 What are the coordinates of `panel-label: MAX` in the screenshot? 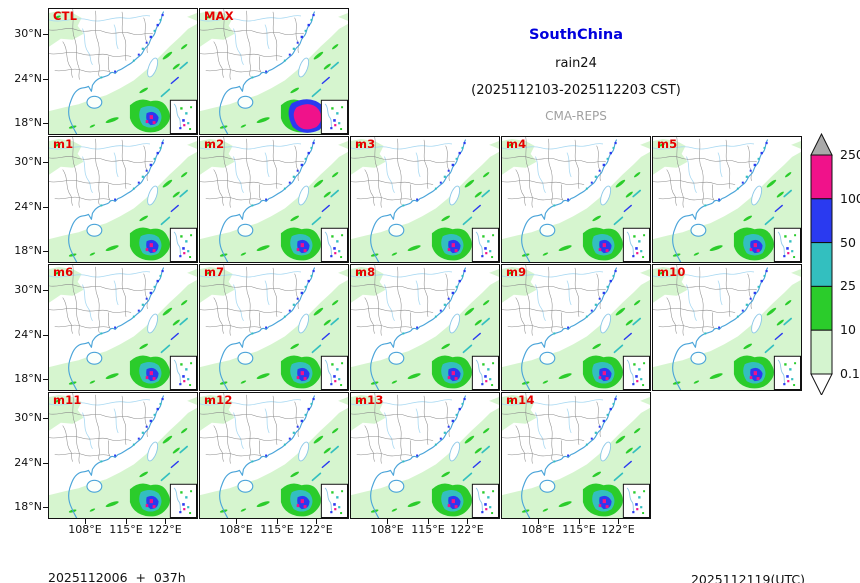 It's located at (219, 16).